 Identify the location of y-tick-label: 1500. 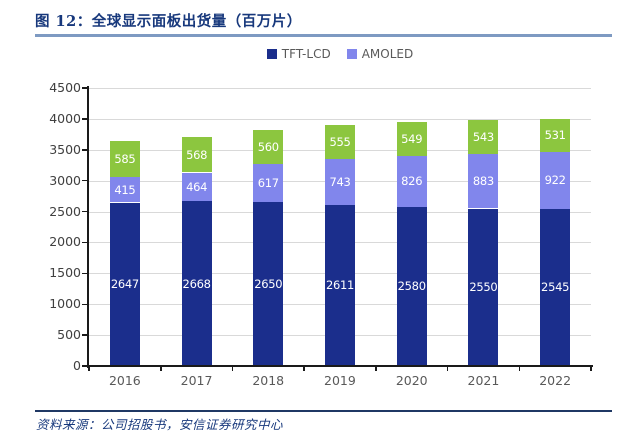
(65, 273).